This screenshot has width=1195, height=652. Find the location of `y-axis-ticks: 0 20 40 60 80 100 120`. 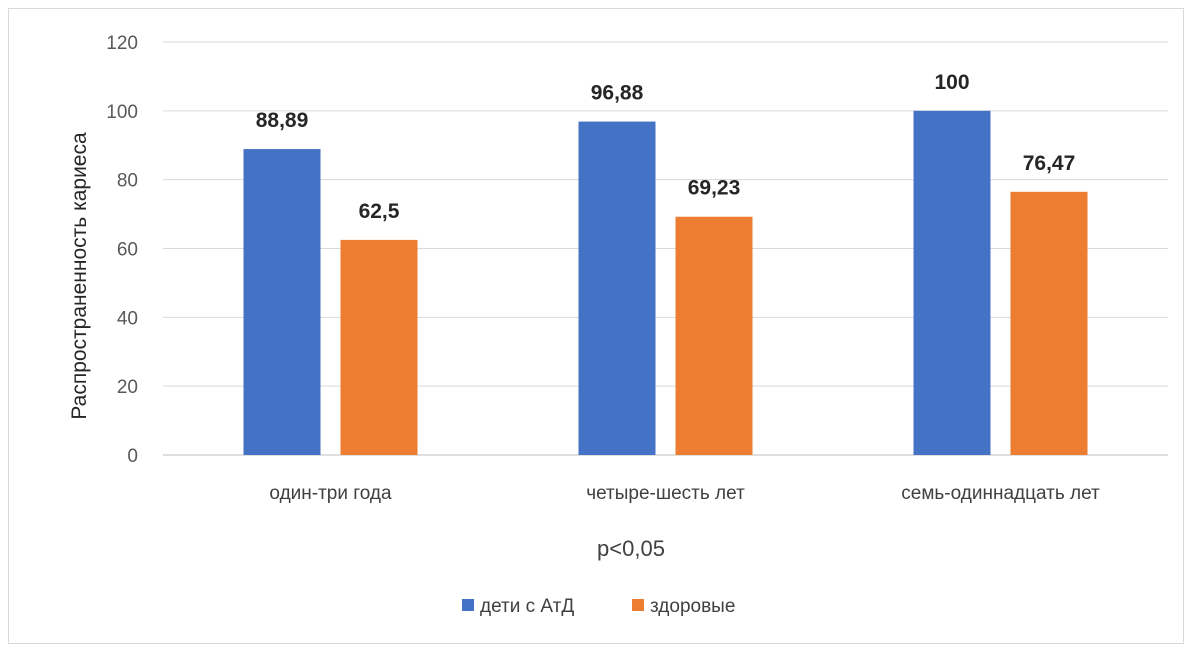

y-axis-ticks: 0 20 40 60 80 100 120 is located at coordinates (122, 250).